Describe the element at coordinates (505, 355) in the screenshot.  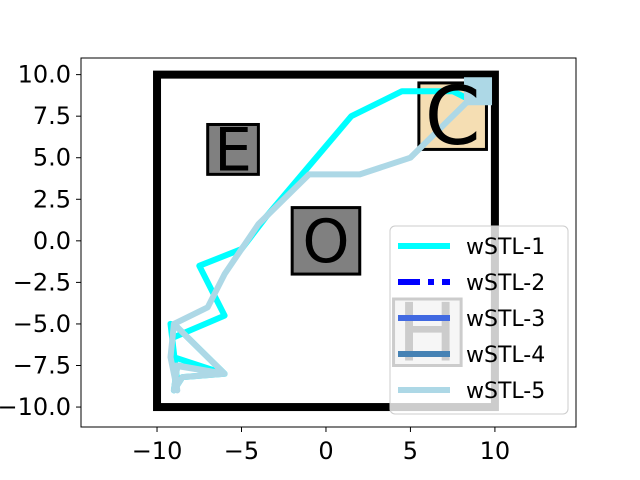
I see `legend-label-4: wSTL-4` at that location.